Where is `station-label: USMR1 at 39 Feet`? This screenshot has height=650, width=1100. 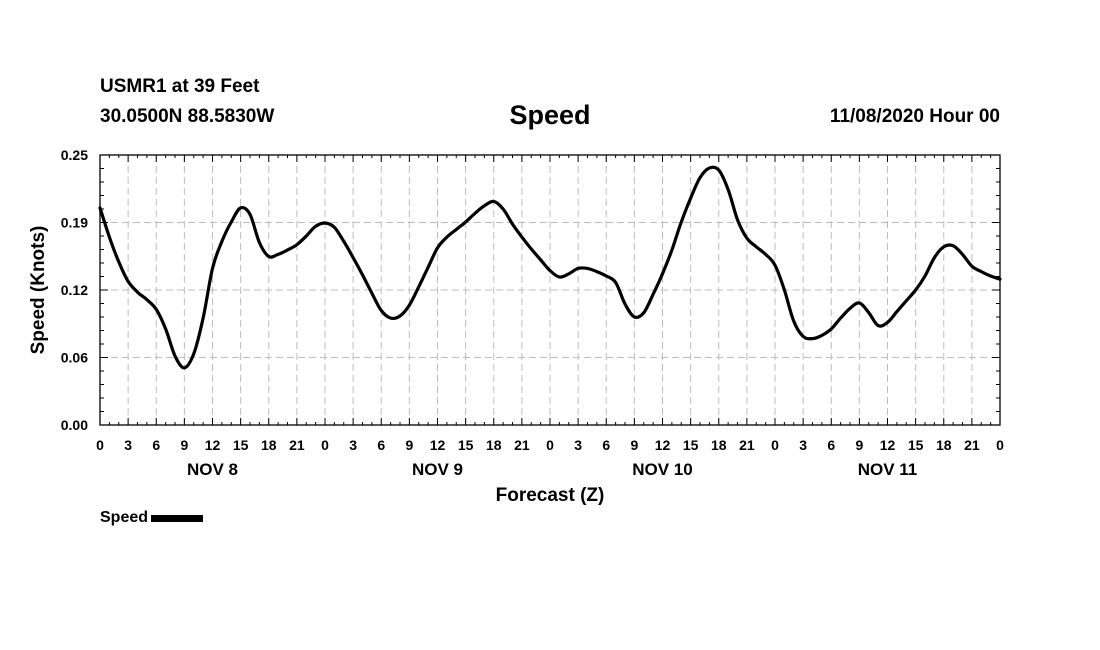 station-label: USMR1 at 39 Feet is located at coordinates (180, 86).